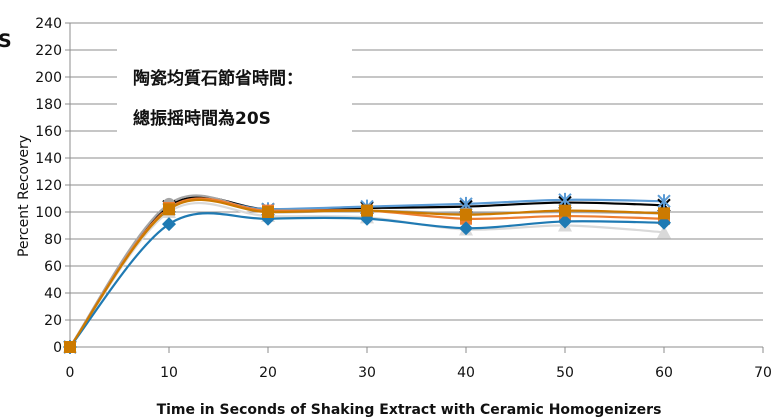 Image resolution: width=775 pixels, height=419 pixels. Describe the element at coordinates (48, 159) in the screenshot. I see `y-tick-label-140: 140` at that location.